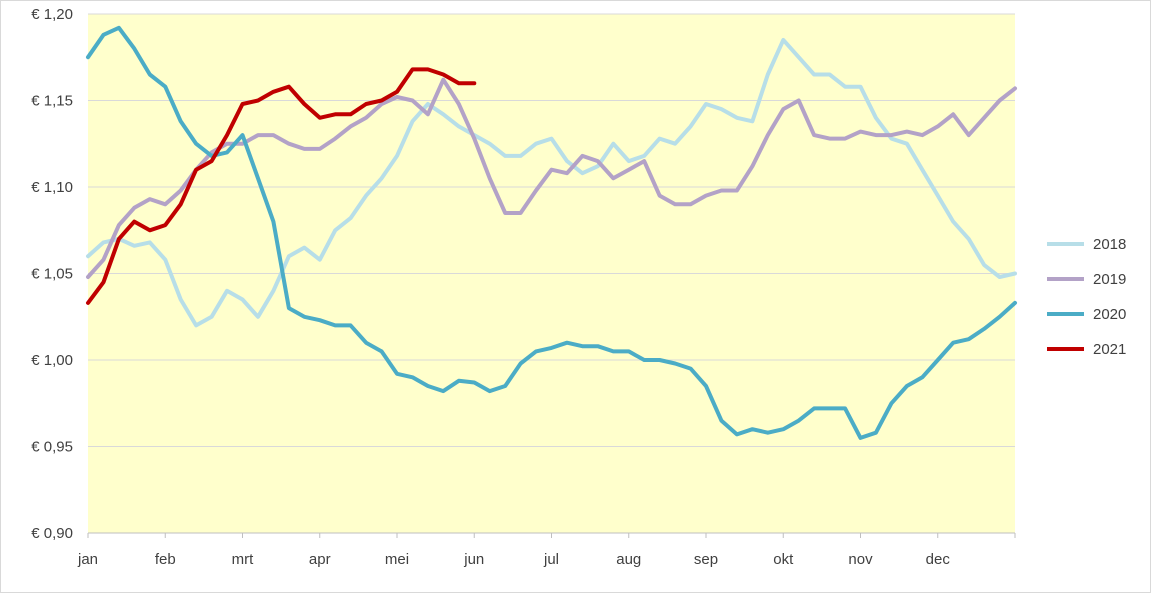 The height and width of the screenshot is (593, 1151). What do you see at coordinates (706, 559) in the screenshot?
I see `x-tick-label: sep` at bounding box center [706, 559].